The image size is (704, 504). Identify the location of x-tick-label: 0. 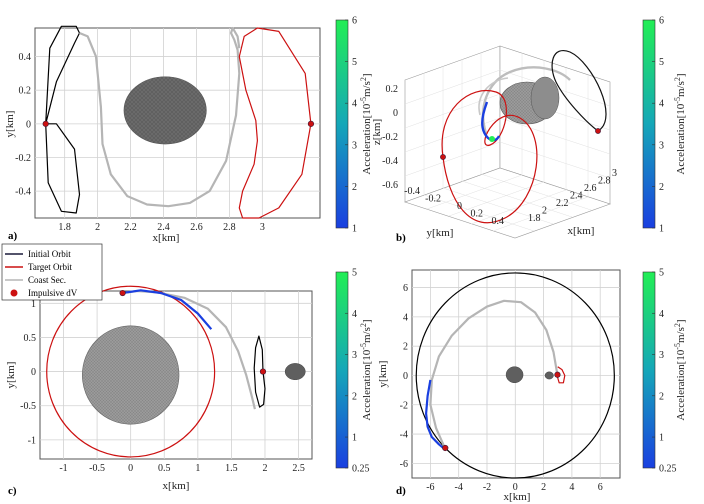
(130, 468).